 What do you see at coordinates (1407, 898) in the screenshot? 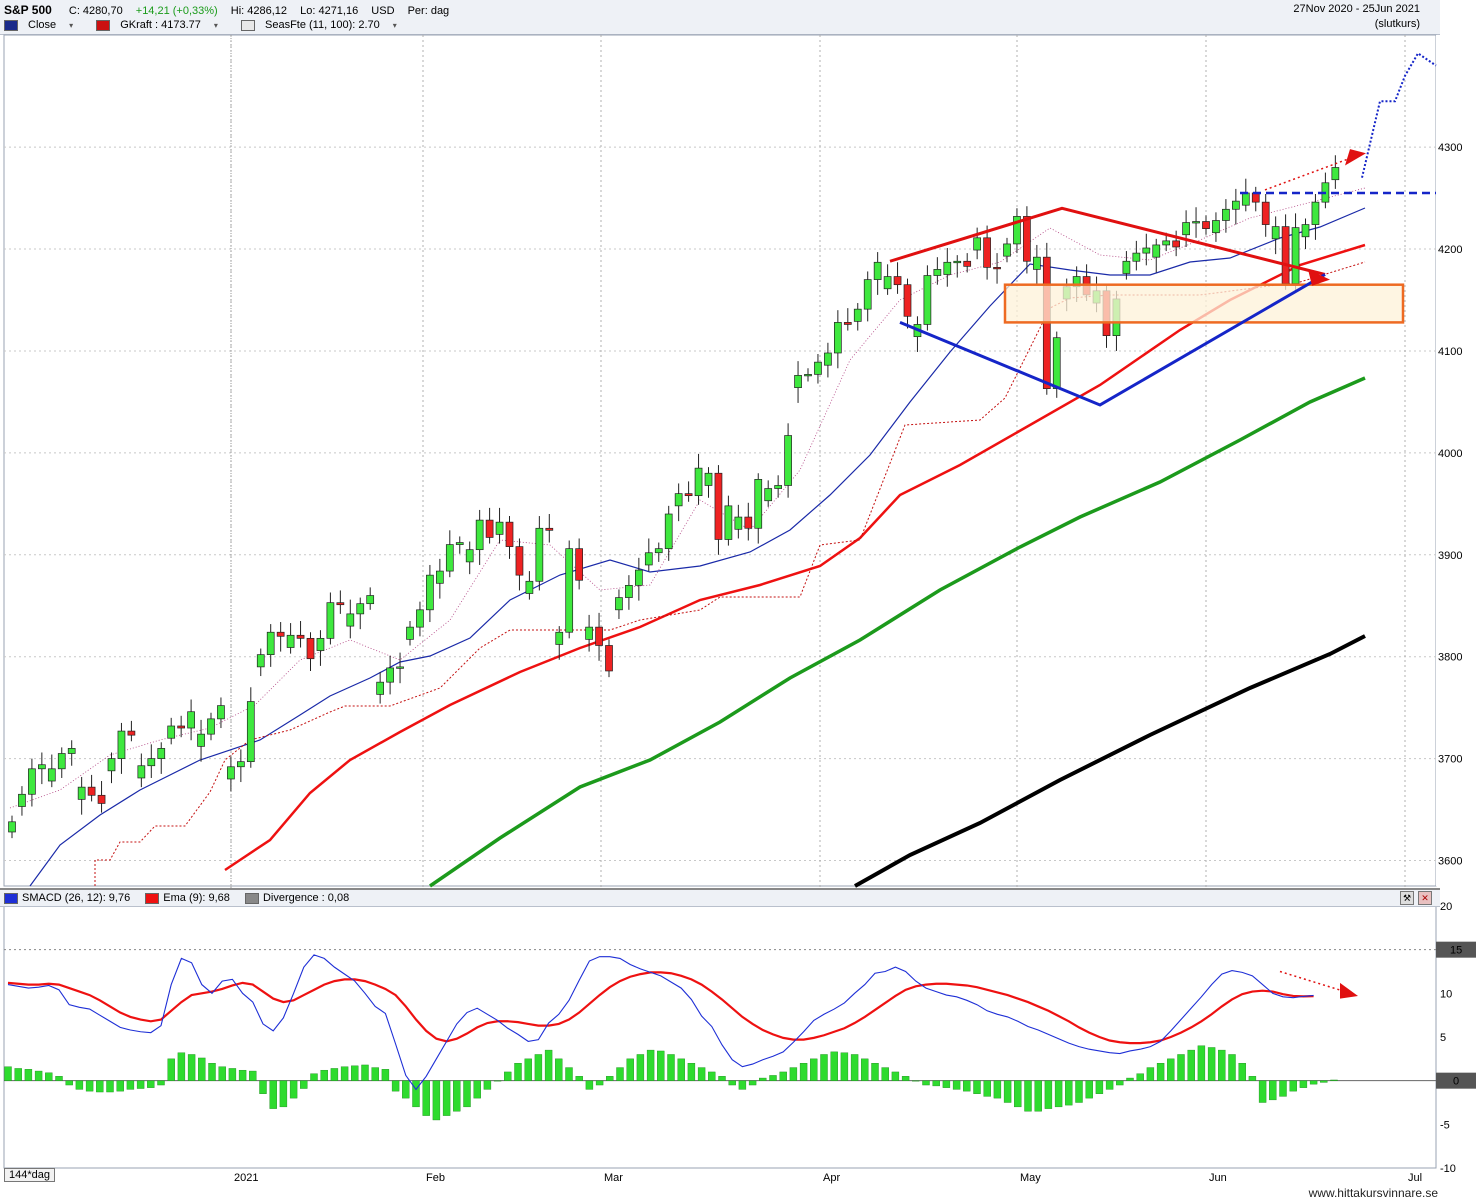
I see `wrench-icon: ⚒` at bounding box center [1407, 898].